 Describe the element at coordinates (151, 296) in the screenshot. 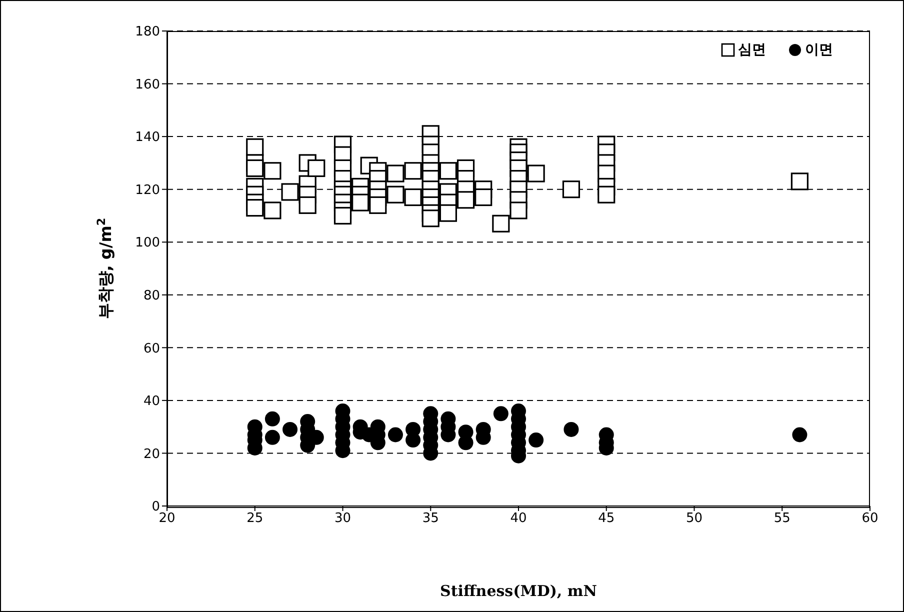

I see `y-tick-label: 80` at that location.